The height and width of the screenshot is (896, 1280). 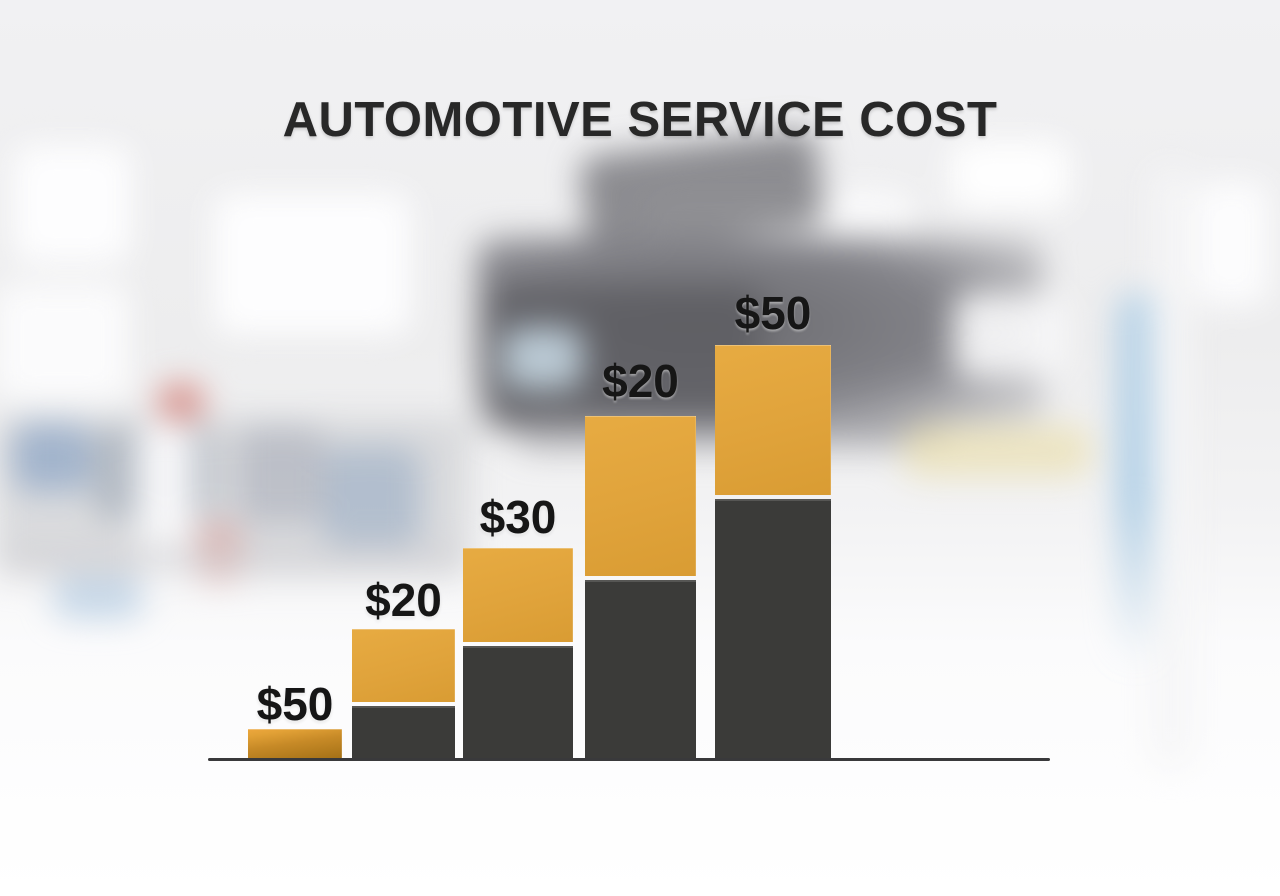 I want to click on highlight-blob, so click(x=1009, y=335).